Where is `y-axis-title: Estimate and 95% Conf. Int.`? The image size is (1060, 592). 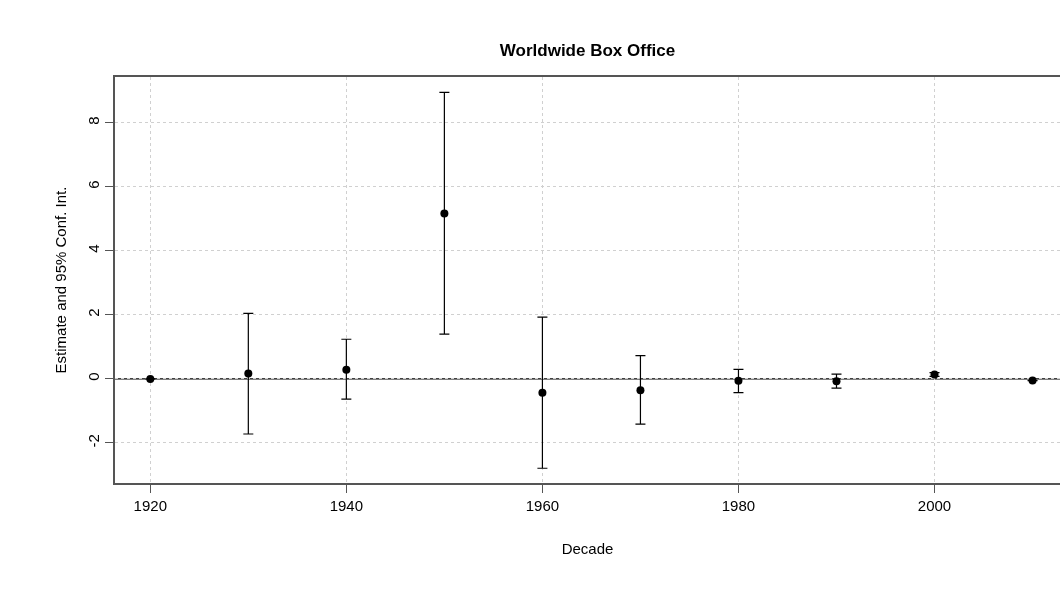
y-axis-title: Estimate and 95% Conf. Int. is located at coordinates (60, 280).